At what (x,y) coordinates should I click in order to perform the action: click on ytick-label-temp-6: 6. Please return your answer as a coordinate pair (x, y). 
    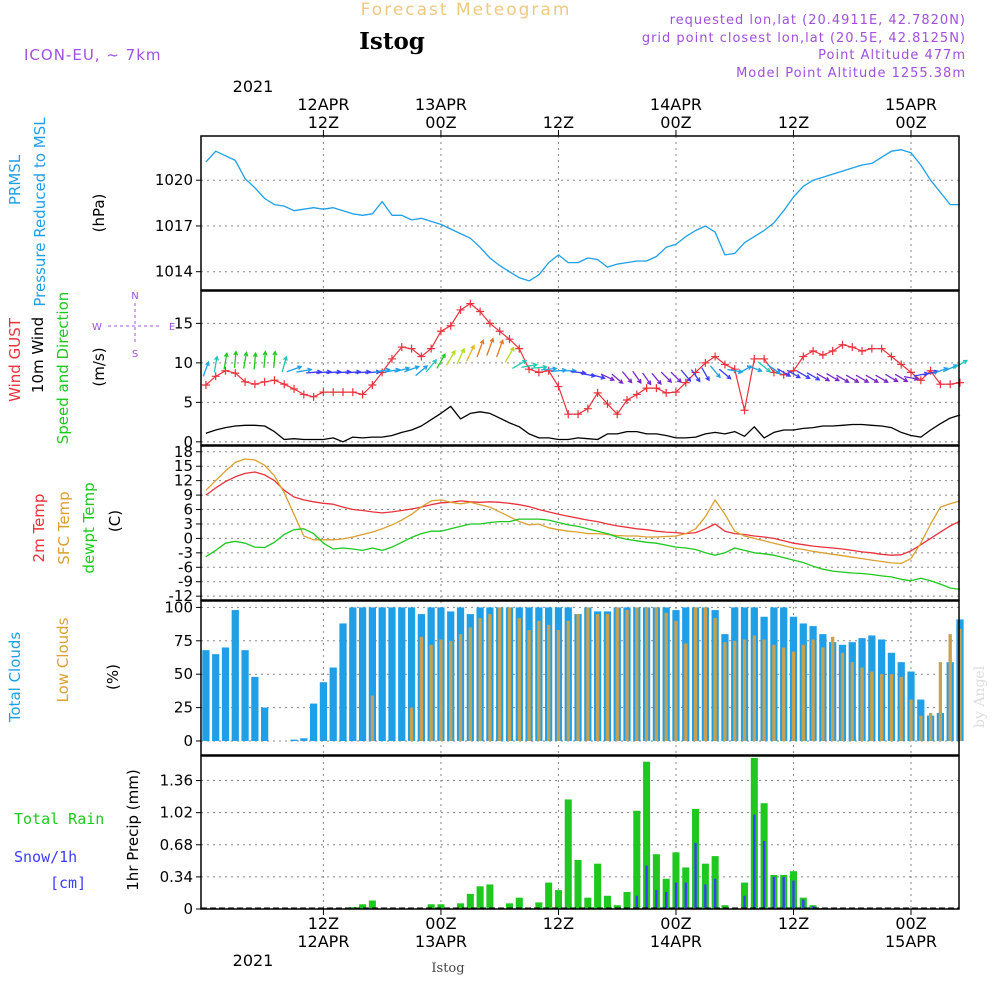
    Looking at the image, I should click on (188, 510).